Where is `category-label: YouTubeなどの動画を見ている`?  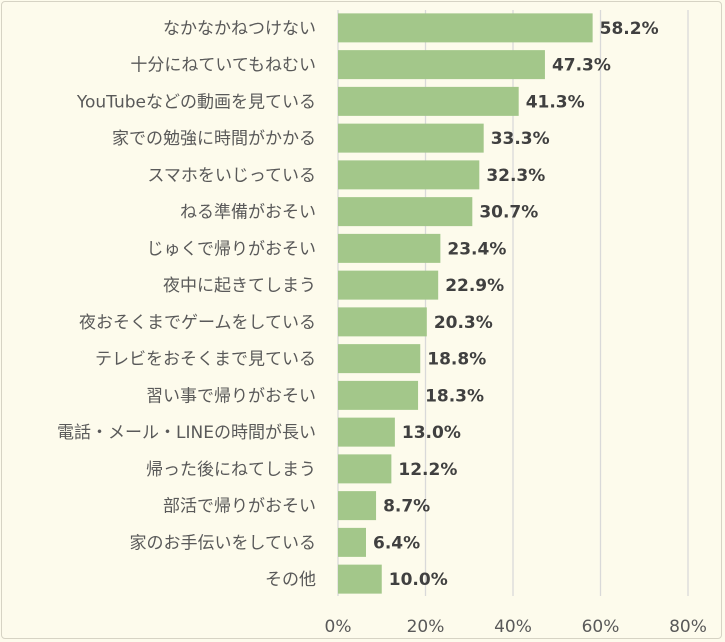 category-label: YouTubeなどの動画を見ている is located at coordinates (196, 102).